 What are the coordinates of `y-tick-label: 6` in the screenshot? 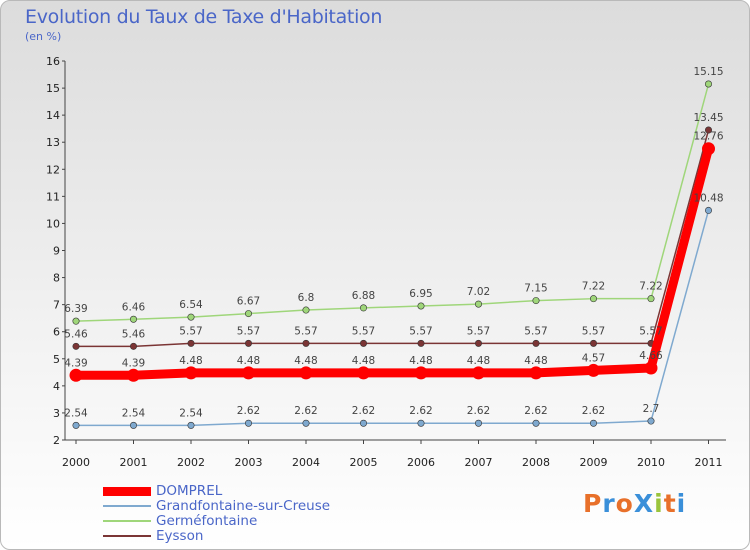 It's located at (56, 332).